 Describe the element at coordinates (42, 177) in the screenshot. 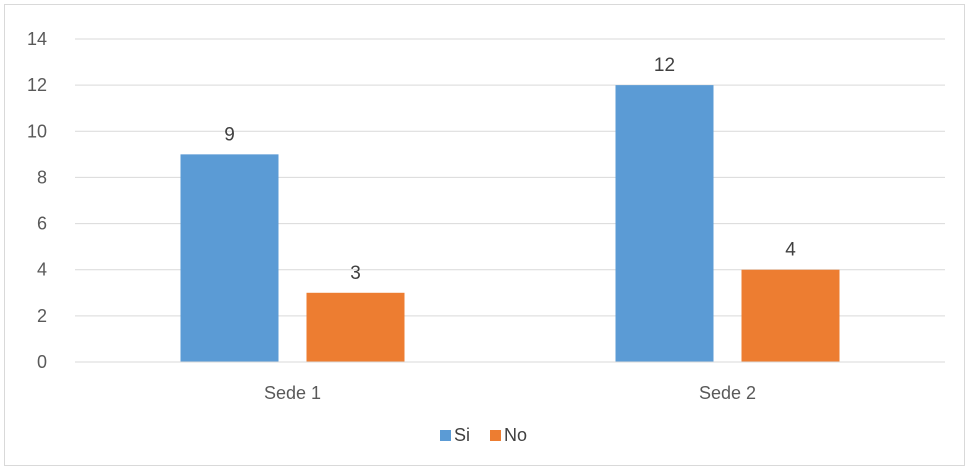

I see `y-tick-label: 8` at that location.